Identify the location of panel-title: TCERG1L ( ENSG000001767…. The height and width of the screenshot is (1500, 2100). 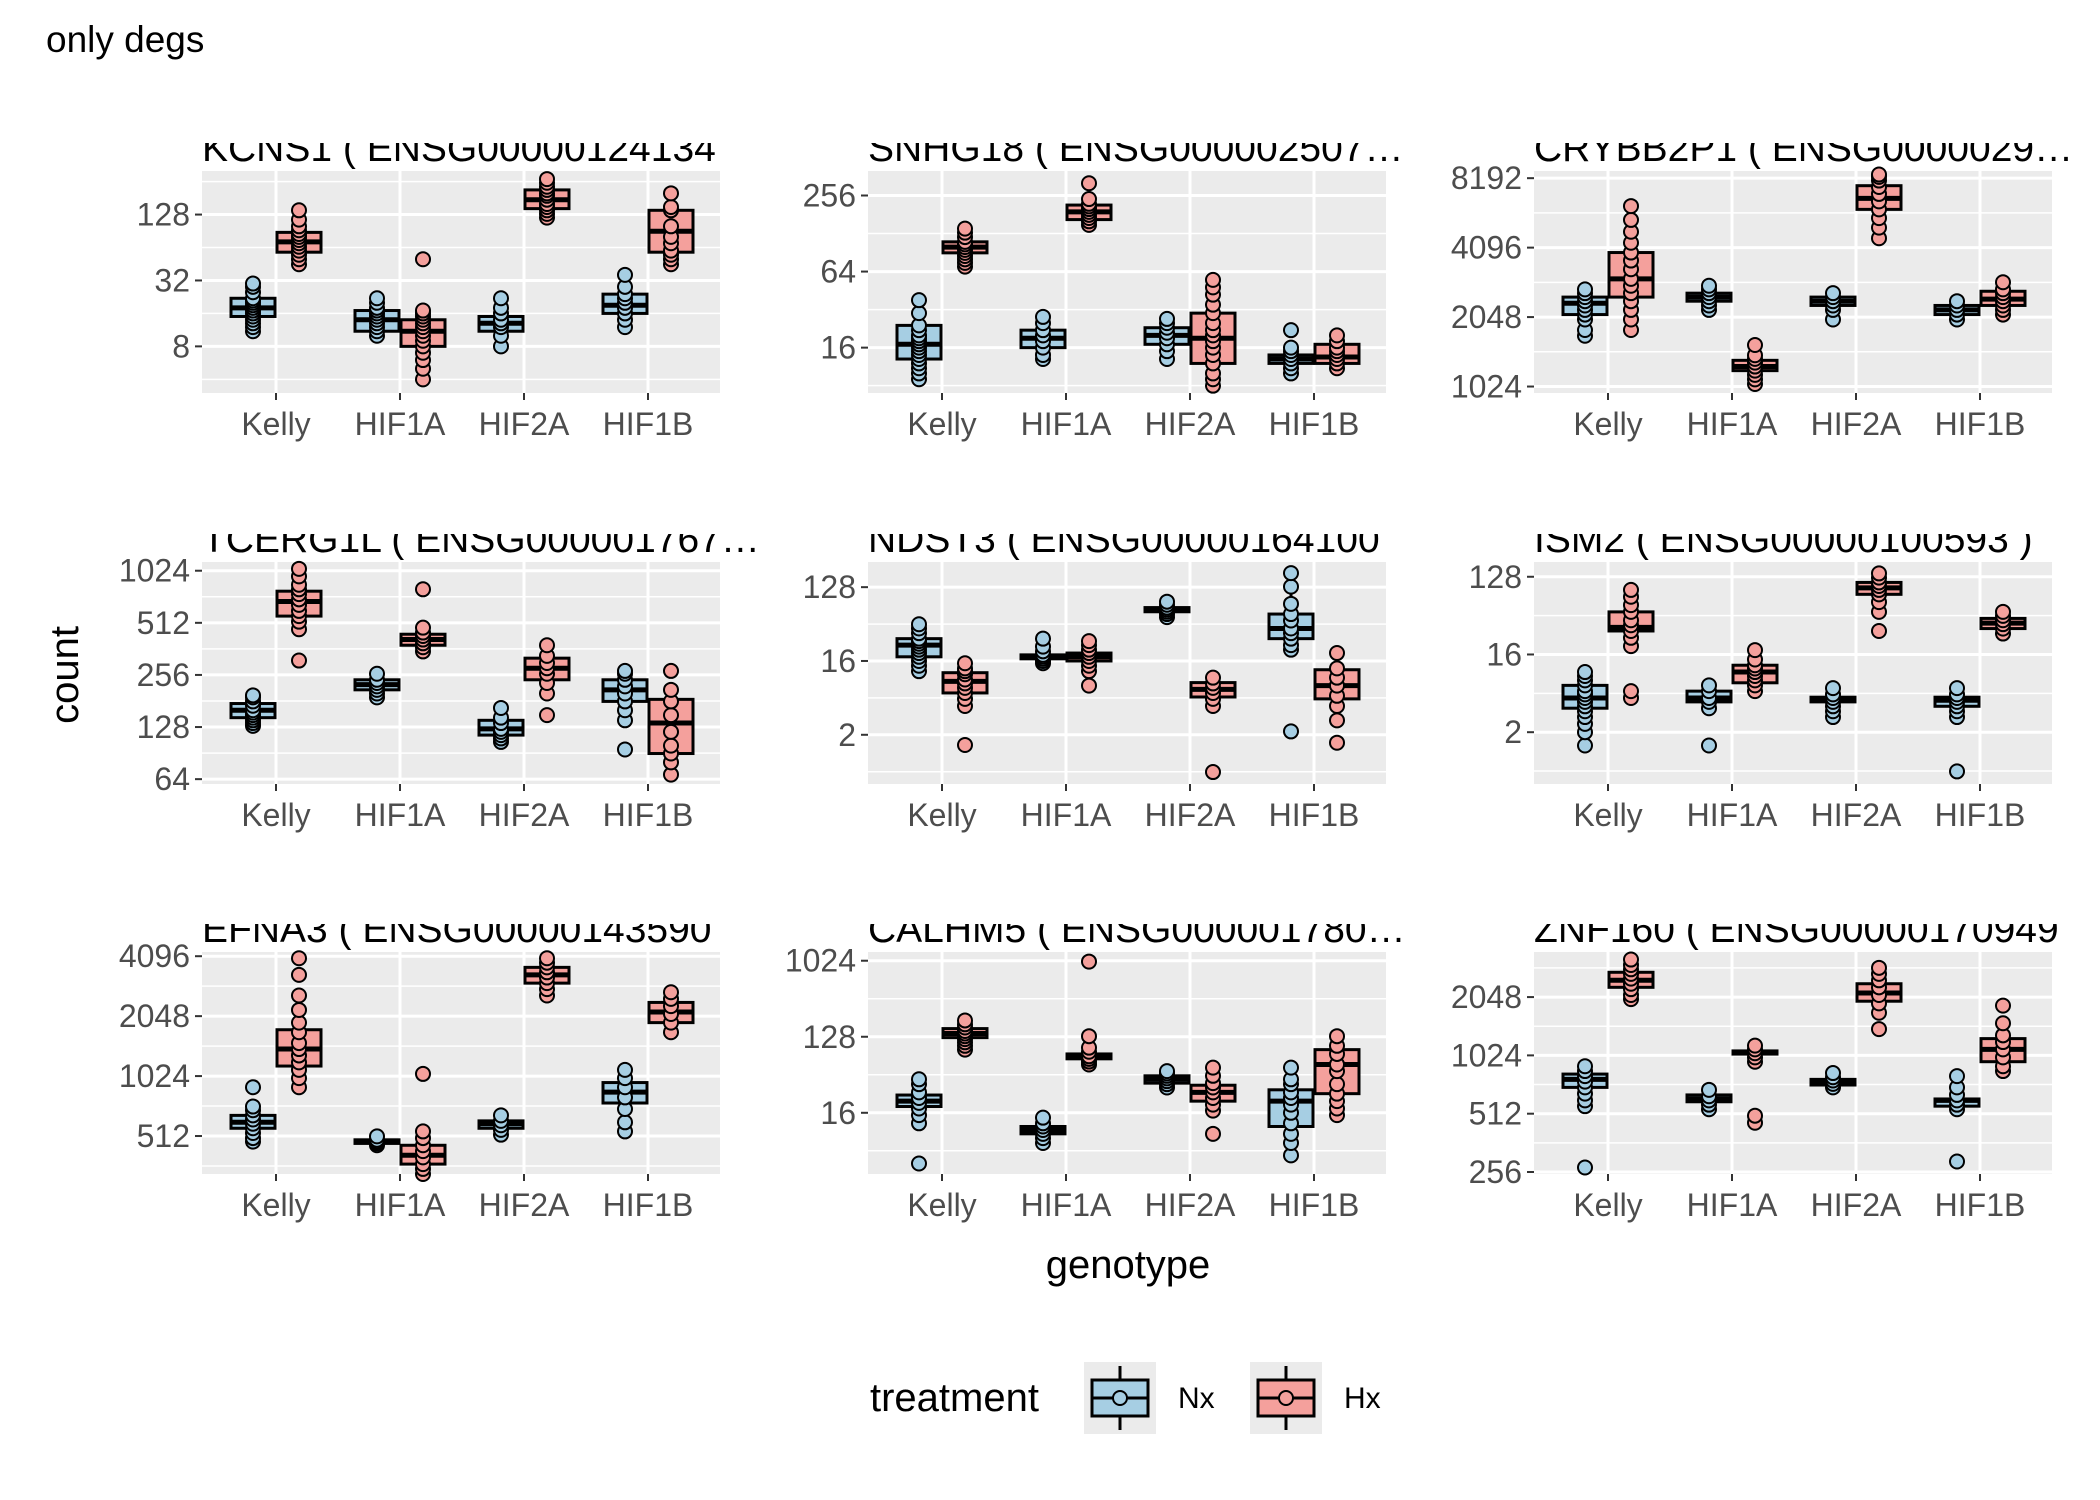
(481, 539).